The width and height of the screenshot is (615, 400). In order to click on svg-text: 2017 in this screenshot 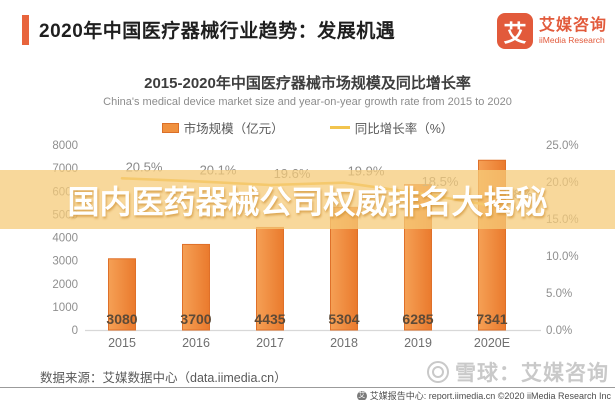, I will do `click(270, 343)`.